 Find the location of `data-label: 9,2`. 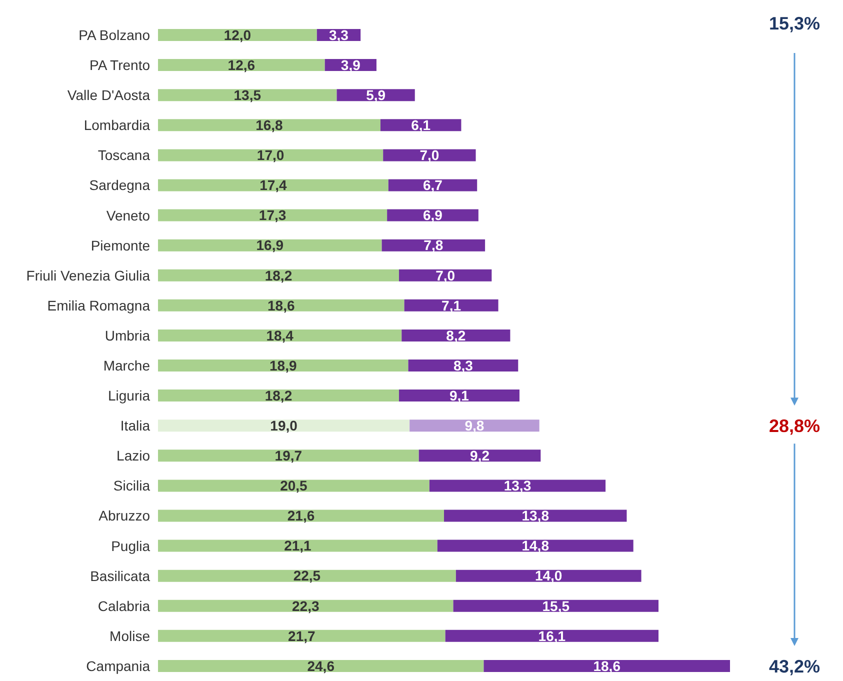

data-label: 9,2 is located at coordinates (480, 456).